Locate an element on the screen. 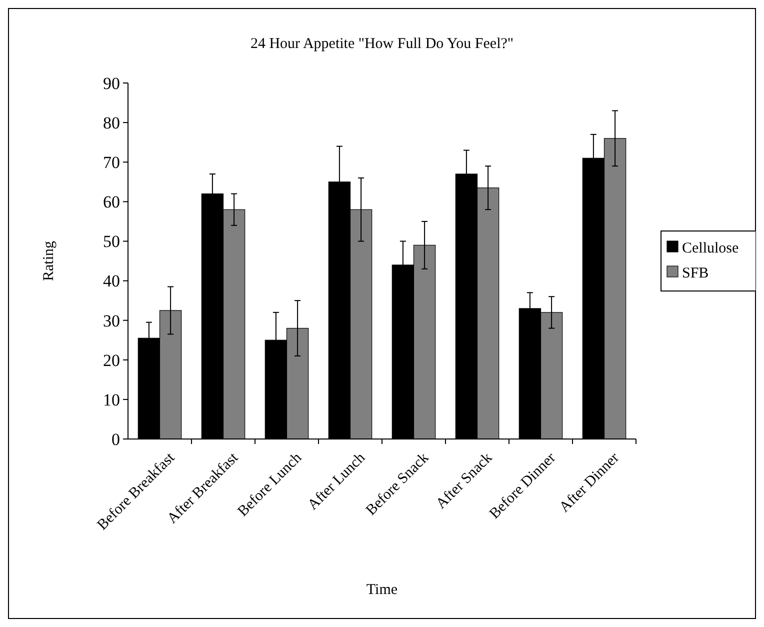  y-tick-label: 90 is located at coordinates (111, 83).